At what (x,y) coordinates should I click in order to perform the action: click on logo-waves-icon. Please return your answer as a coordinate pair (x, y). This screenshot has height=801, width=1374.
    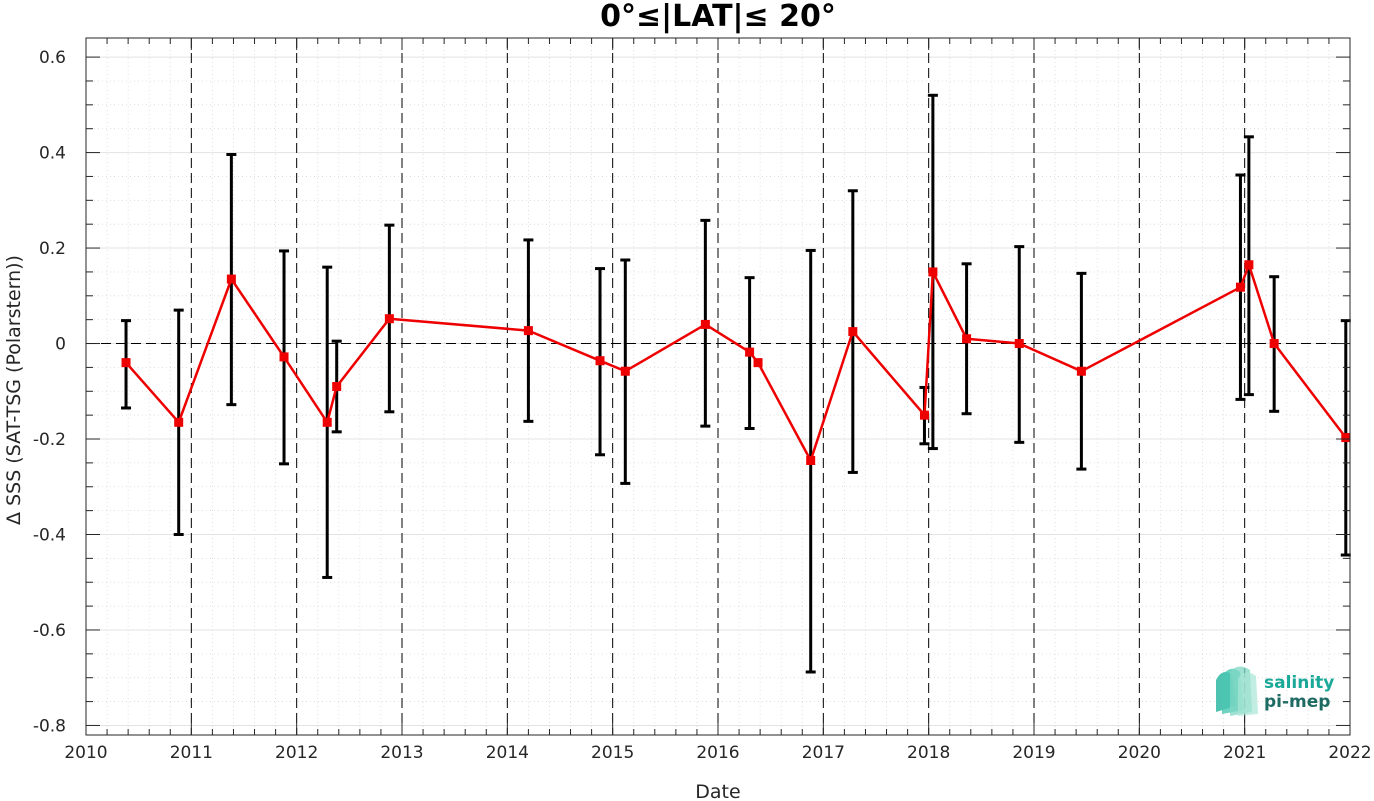
    Looking at the image, I should click on (1237, 691).